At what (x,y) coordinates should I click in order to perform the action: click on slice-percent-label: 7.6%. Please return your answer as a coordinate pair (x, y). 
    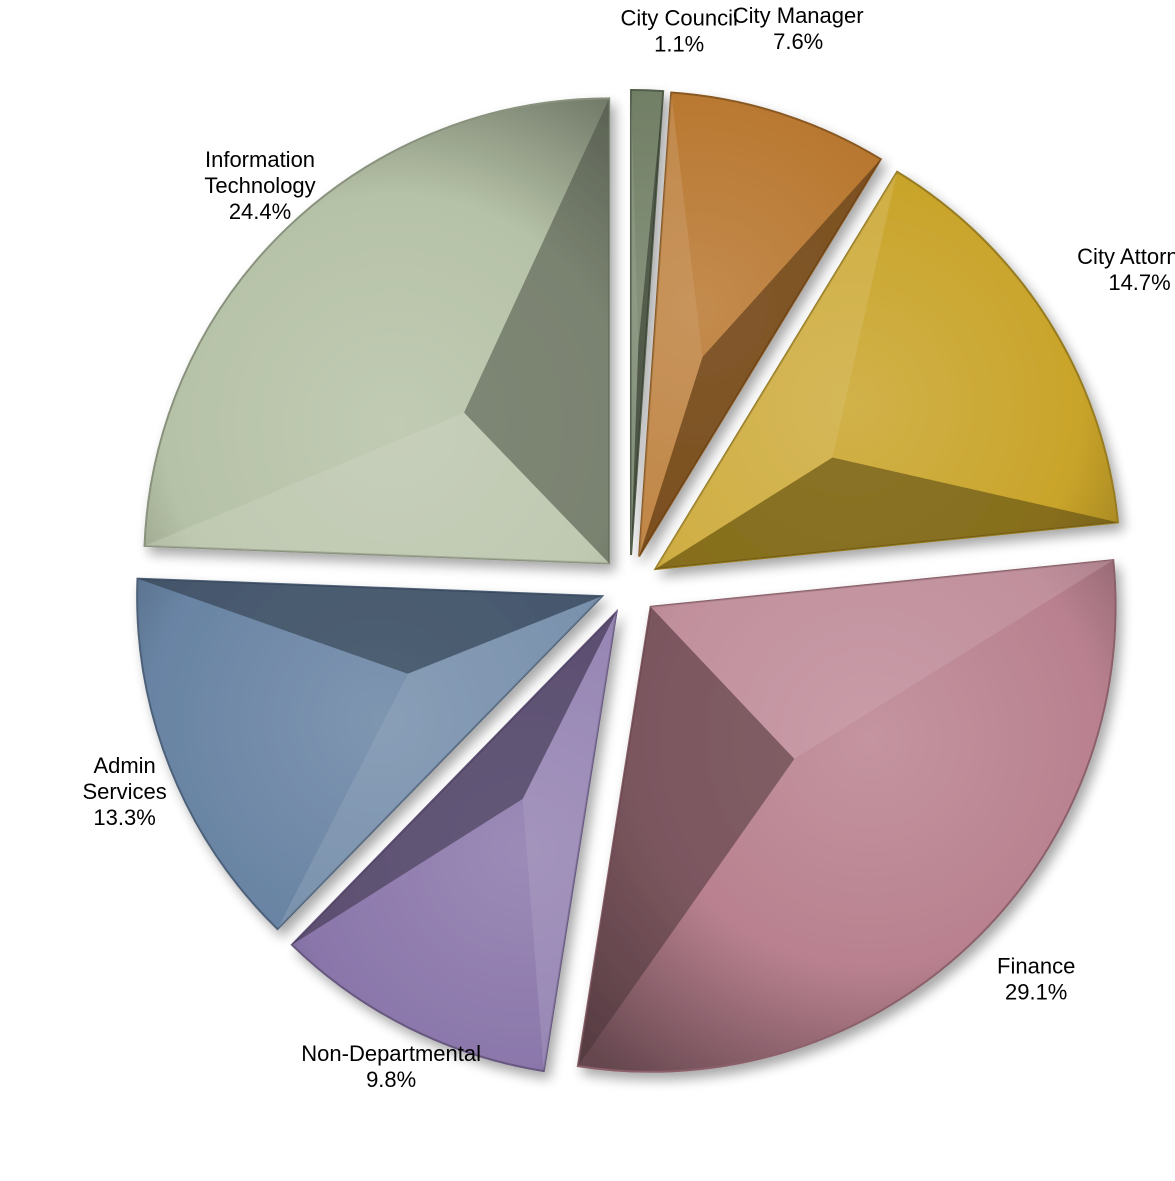
    Looking at the image, I should click on (798, 41).